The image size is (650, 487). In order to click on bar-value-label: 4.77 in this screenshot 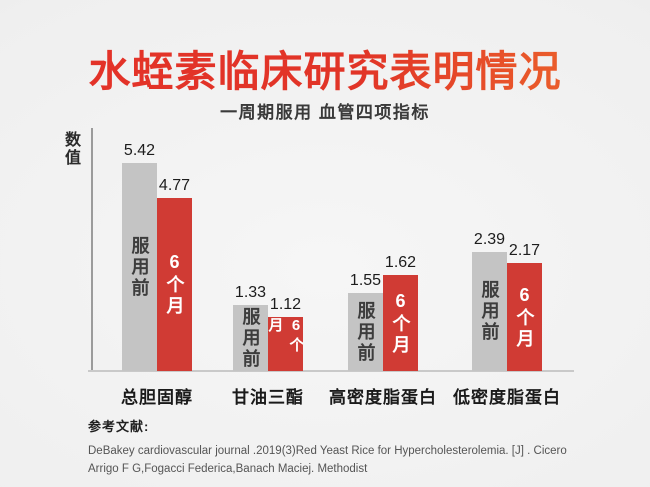, I will do `click(174, 185)`.